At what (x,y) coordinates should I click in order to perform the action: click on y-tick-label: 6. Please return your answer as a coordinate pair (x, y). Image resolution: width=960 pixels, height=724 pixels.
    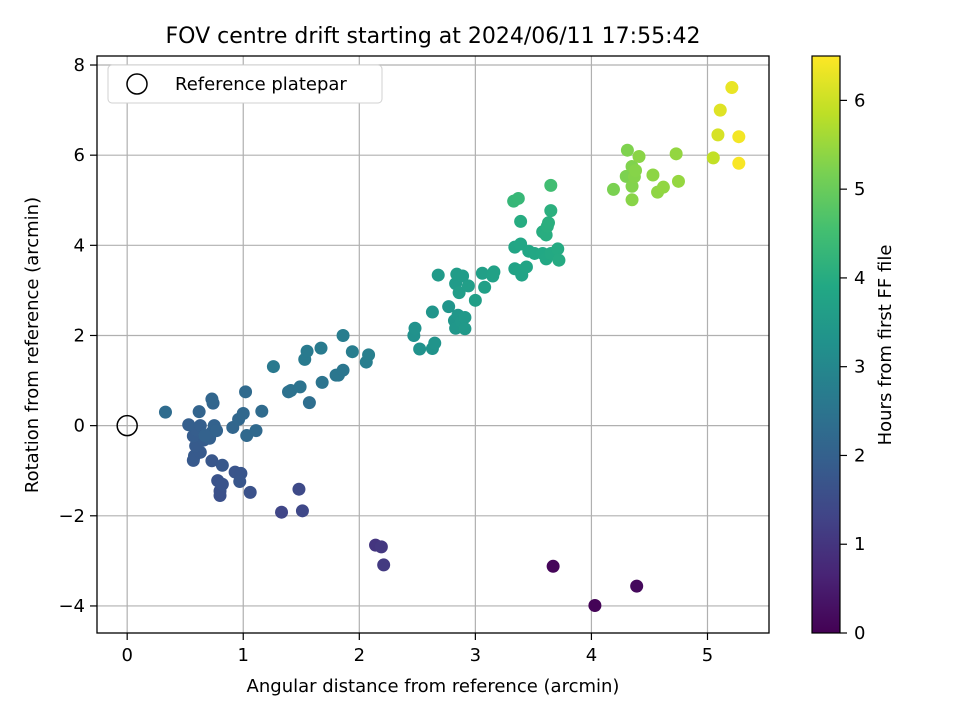
    Looking at the image, I should click on (79, 155).